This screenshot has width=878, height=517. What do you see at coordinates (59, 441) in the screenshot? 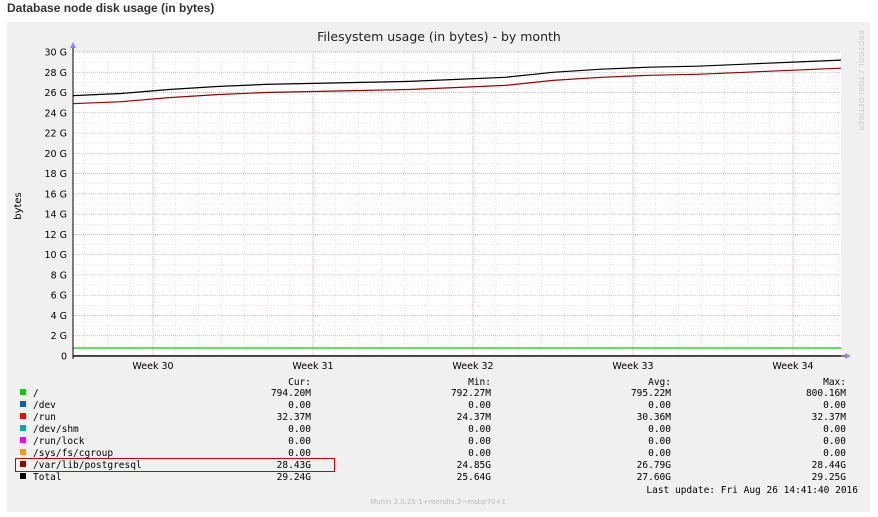
I see `legend-name: /run/lock` at bounding box center [59, 441].